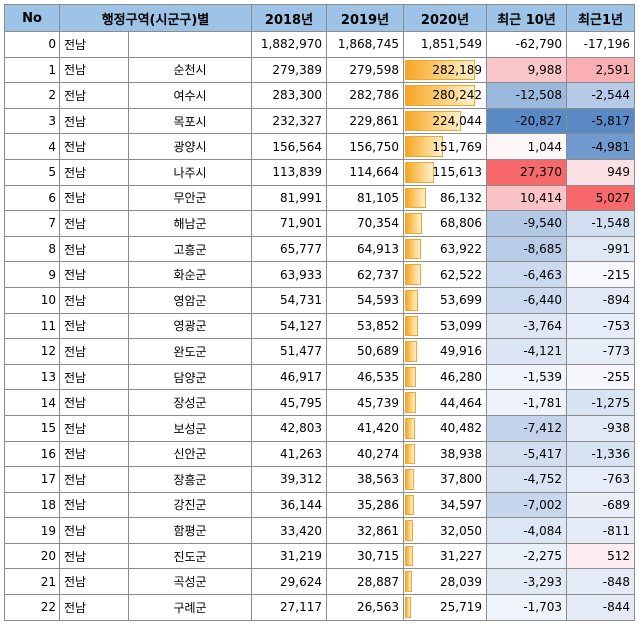 The image size is (638, 633). I want to click on cell-no: 21, so click(32, 582).